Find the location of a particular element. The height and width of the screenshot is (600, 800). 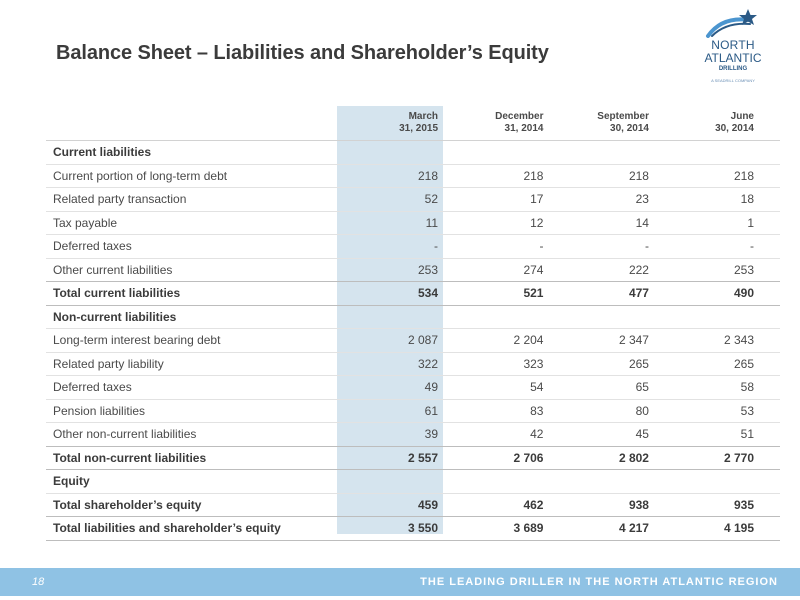

section-row-current-liabilities: Current liabilities is located at coordinates (413, 152).